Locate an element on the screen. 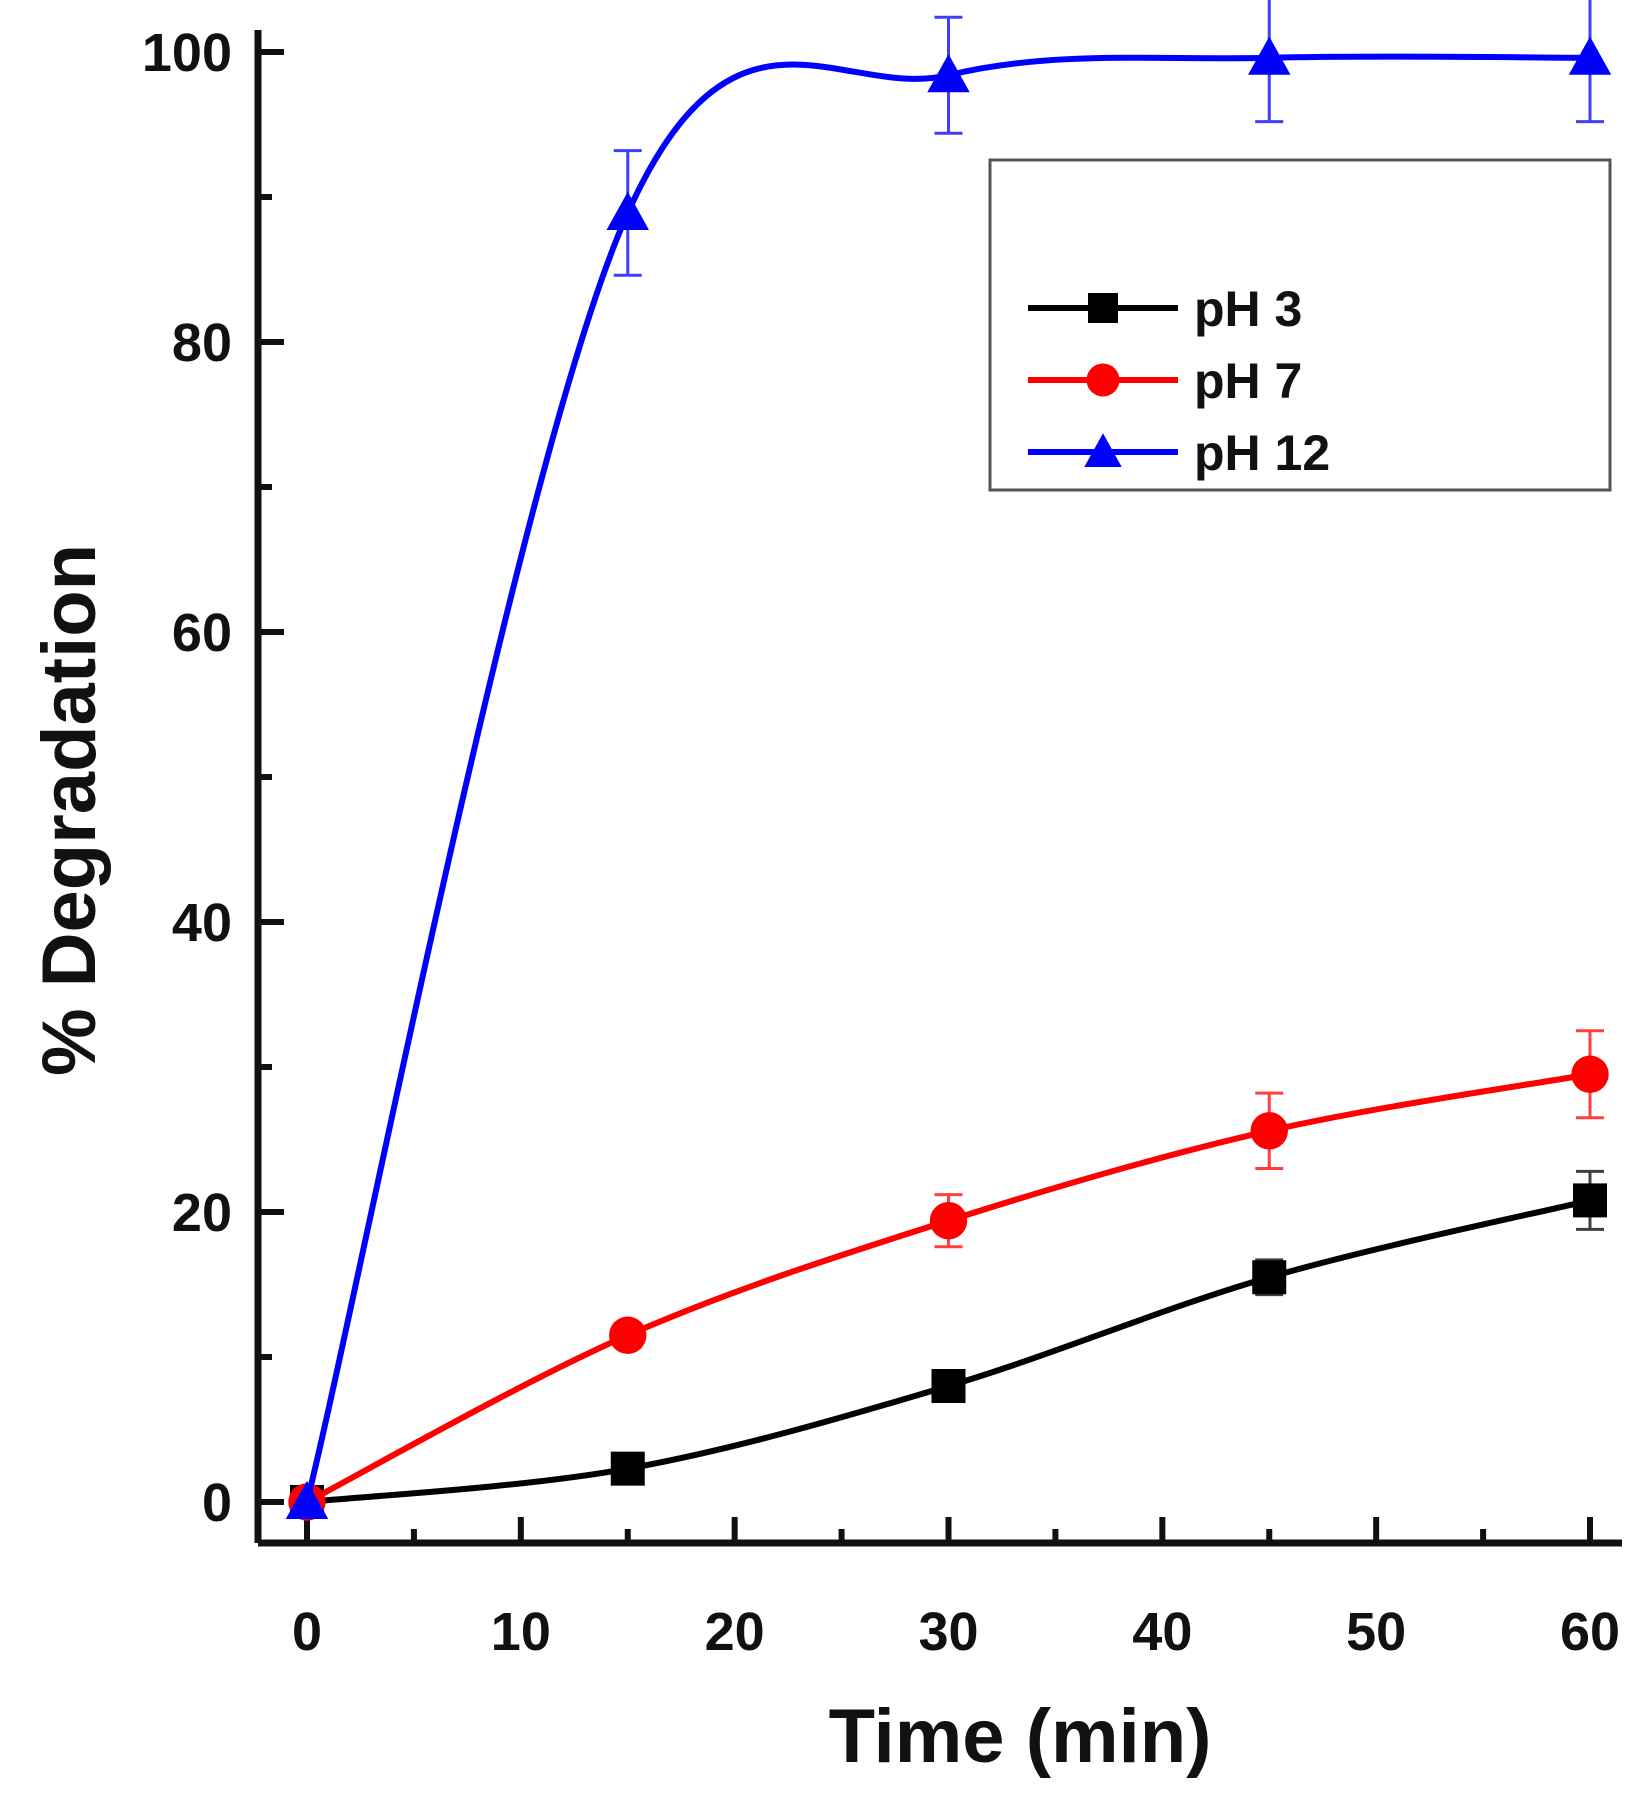  legend-box is located at coordinates (1300, 325).